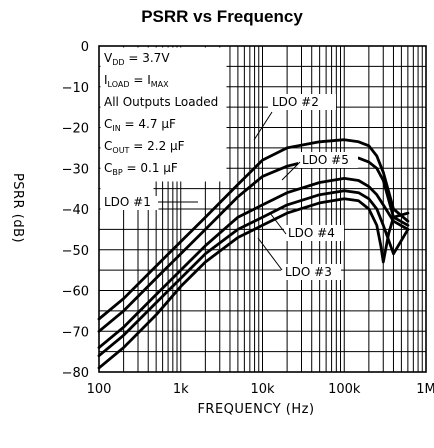 The image size is (434, 448). I want to click on y-tick-label: −30, so click(75, 169).